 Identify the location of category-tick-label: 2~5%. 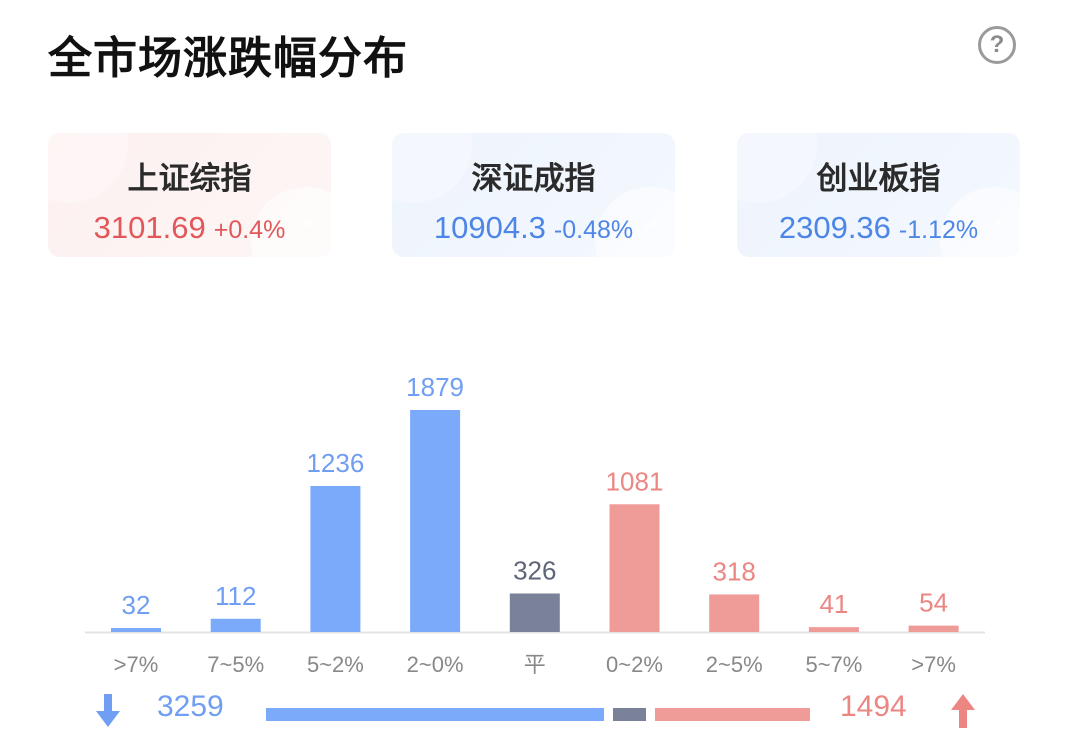
(734, 664).